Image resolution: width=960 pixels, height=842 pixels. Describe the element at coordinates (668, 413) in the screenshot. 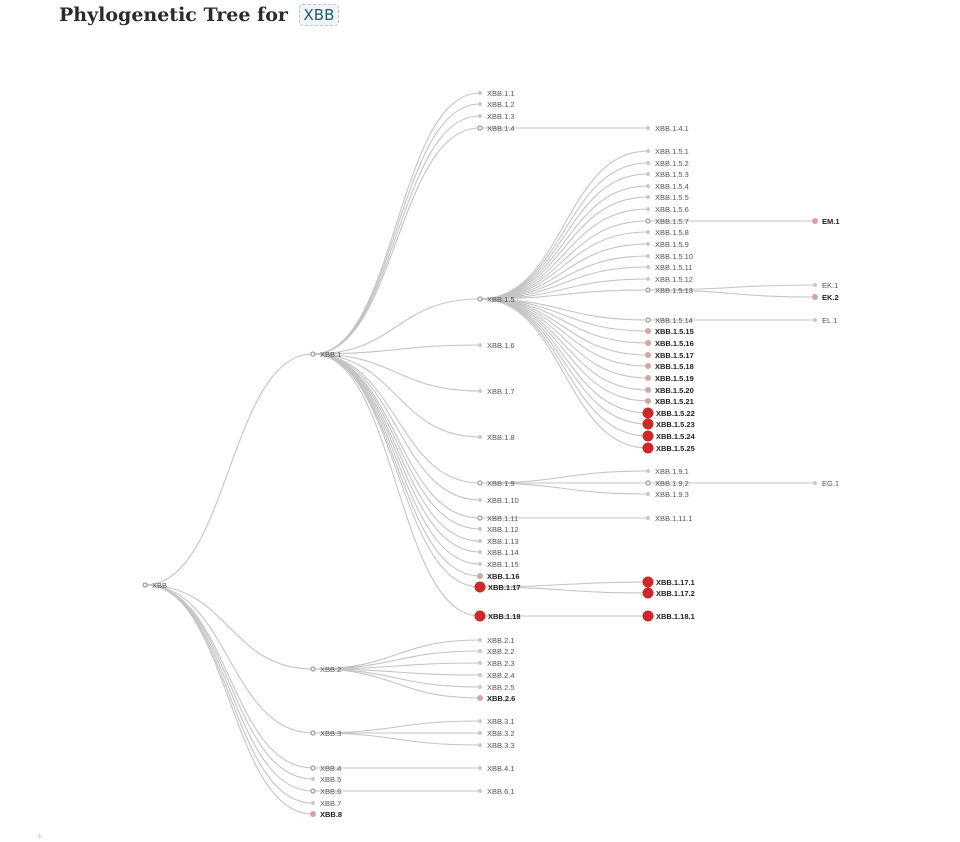

I see `node-xbb-1-5-22: XBB.1.5.22` at that location.